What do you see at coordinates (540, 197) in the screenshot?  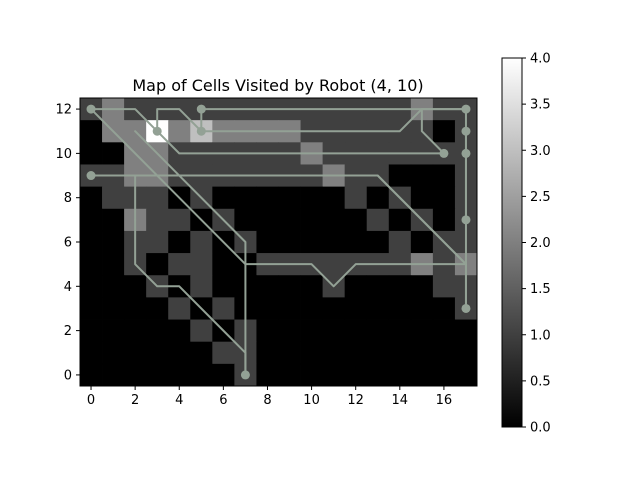 I see `colorbar-tick-label: 2.5` at bounding box center [540, 197].